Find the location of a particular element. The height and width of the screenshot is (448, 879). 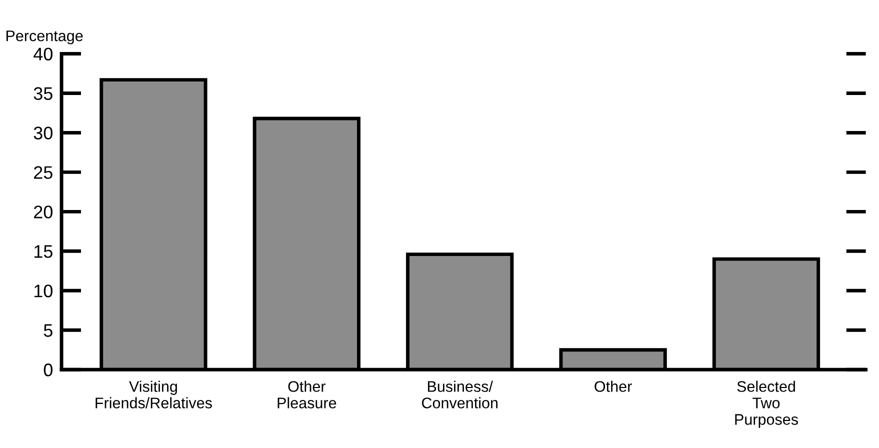

y-tick-label: 15 is located at coordinates (43, 251).